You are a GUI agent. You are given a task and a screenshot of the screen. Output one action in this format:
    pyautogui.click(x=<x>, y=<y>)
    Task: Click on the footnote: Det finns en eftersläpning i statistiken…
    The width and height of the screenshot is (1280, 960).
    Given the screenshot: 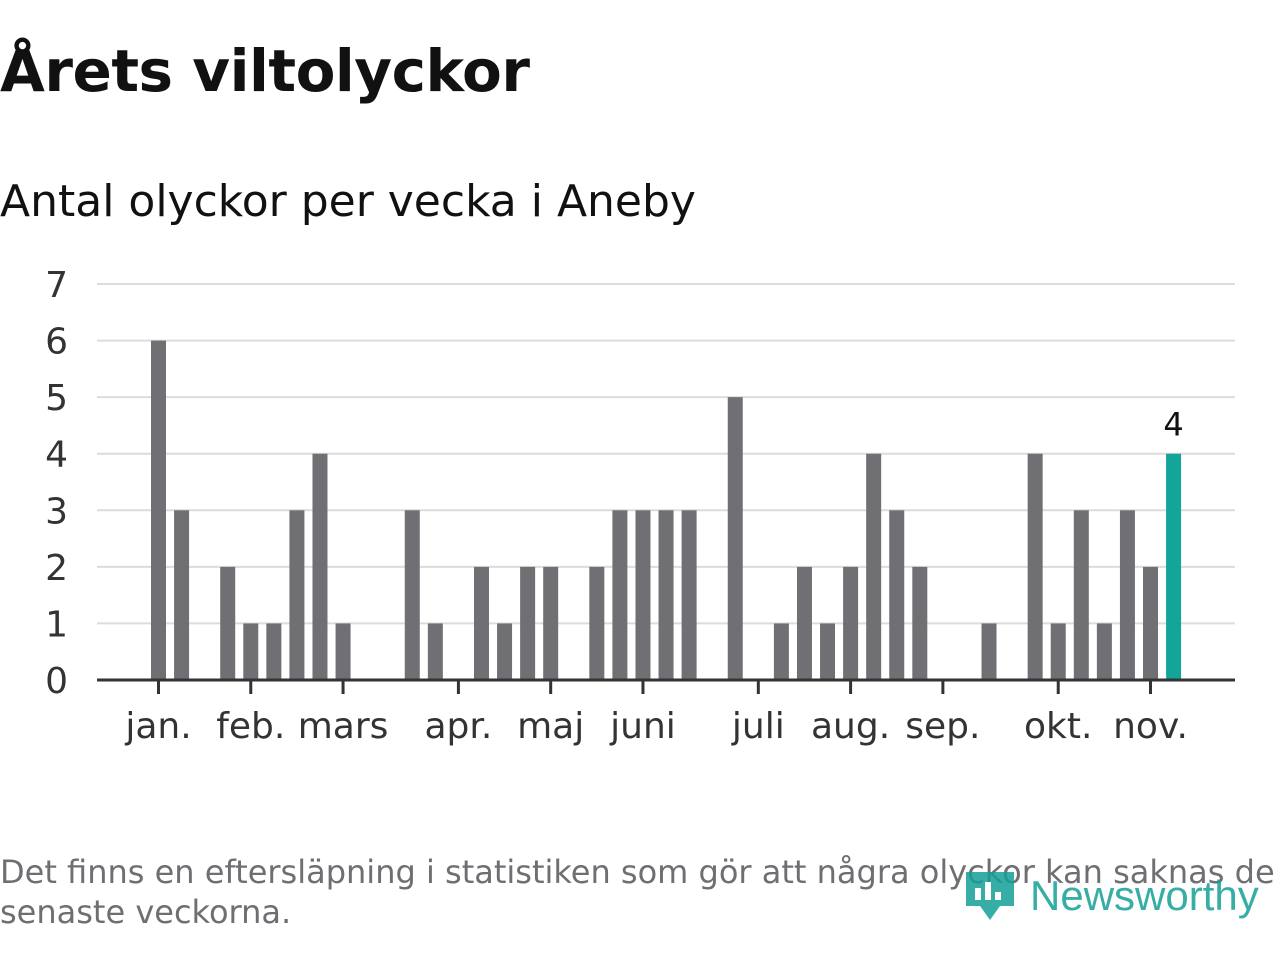 What is the action you would take?
    pyautogui.click(x=637, y=892)
    